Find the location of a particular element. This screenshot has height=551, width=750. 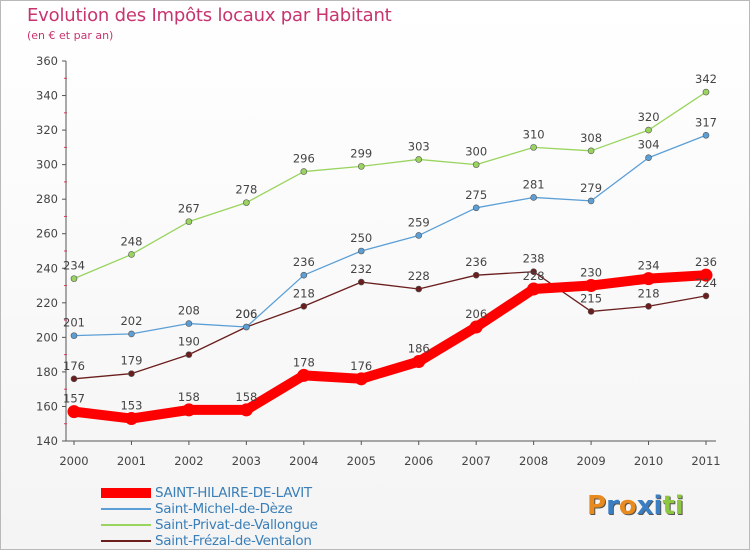

data-label: 234 is located at coordinates (74, 266).